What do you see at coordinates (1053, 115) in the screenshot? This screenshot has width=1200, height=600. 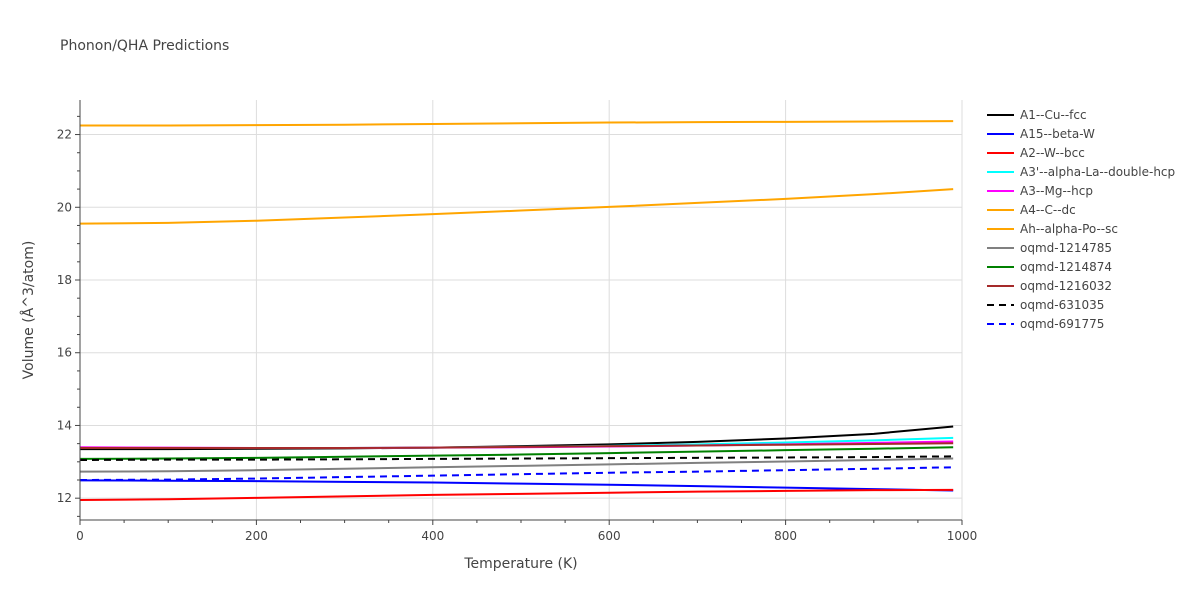 I see `legend-label: A1--Cu--fcc` at bounding box center [1053, 115].